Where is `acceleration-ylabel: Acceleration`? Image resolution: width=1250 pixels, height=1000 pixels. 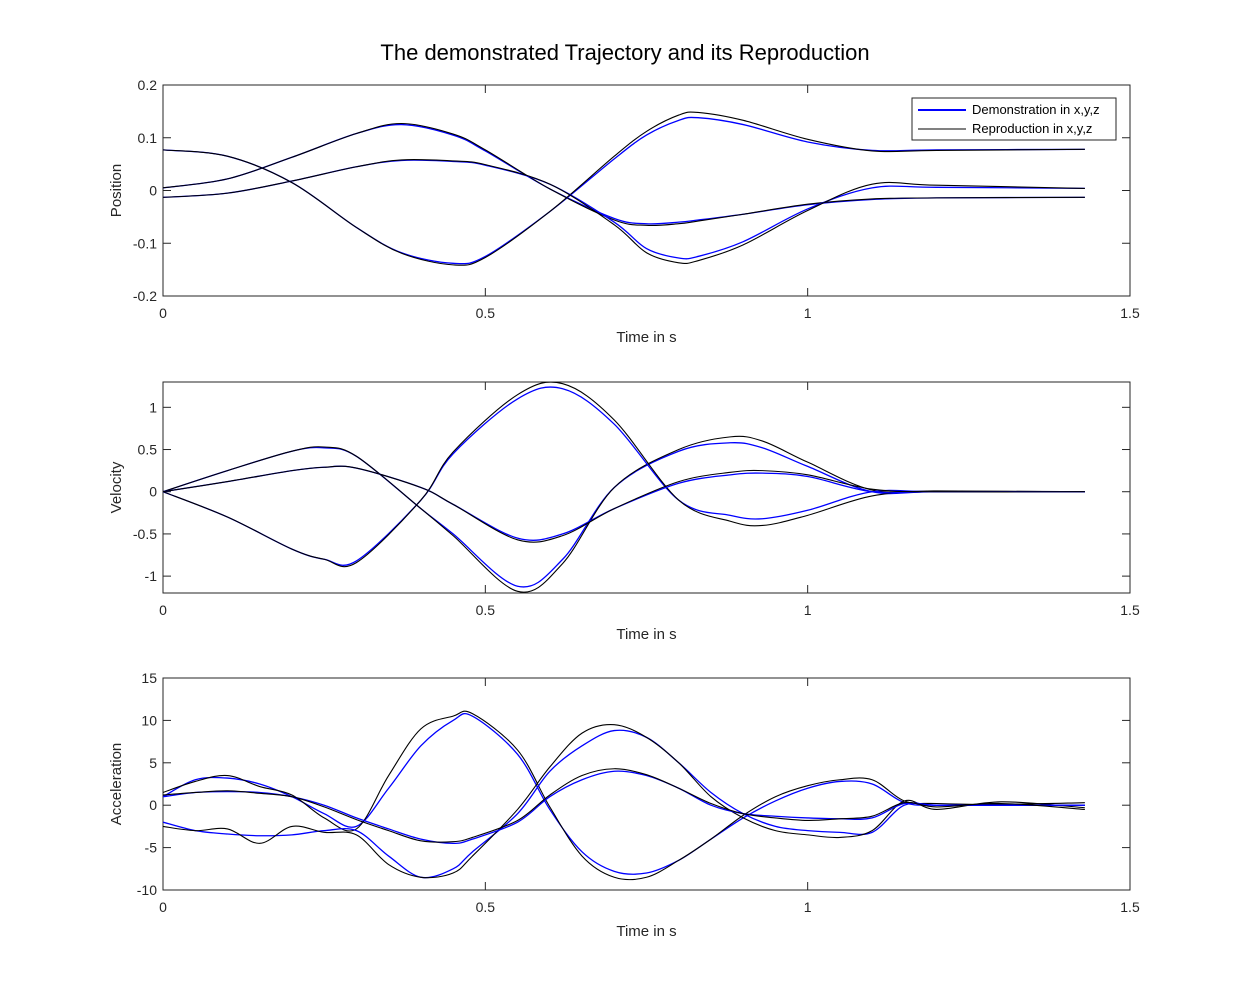
acceleration-ylabel: Acceleration is located at coordinates (116, 784).